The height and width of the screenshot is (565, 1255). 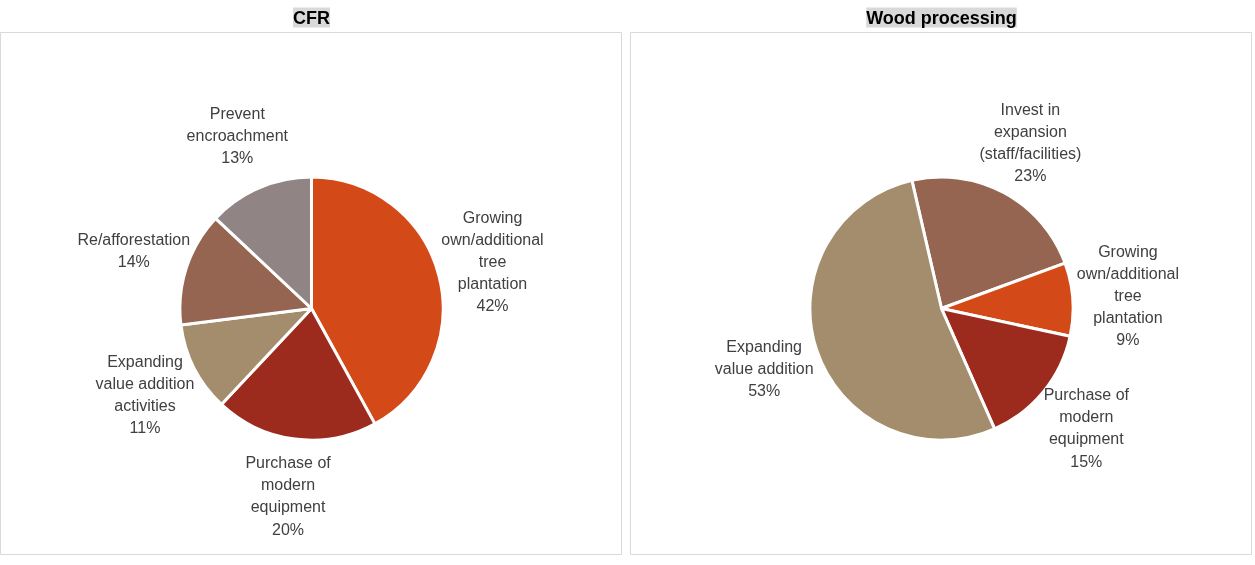 What do you see at coordinates (764, 357) in the screenshot?
I see `slice-label: Expanding value addition` at bounding box center [764, 357].